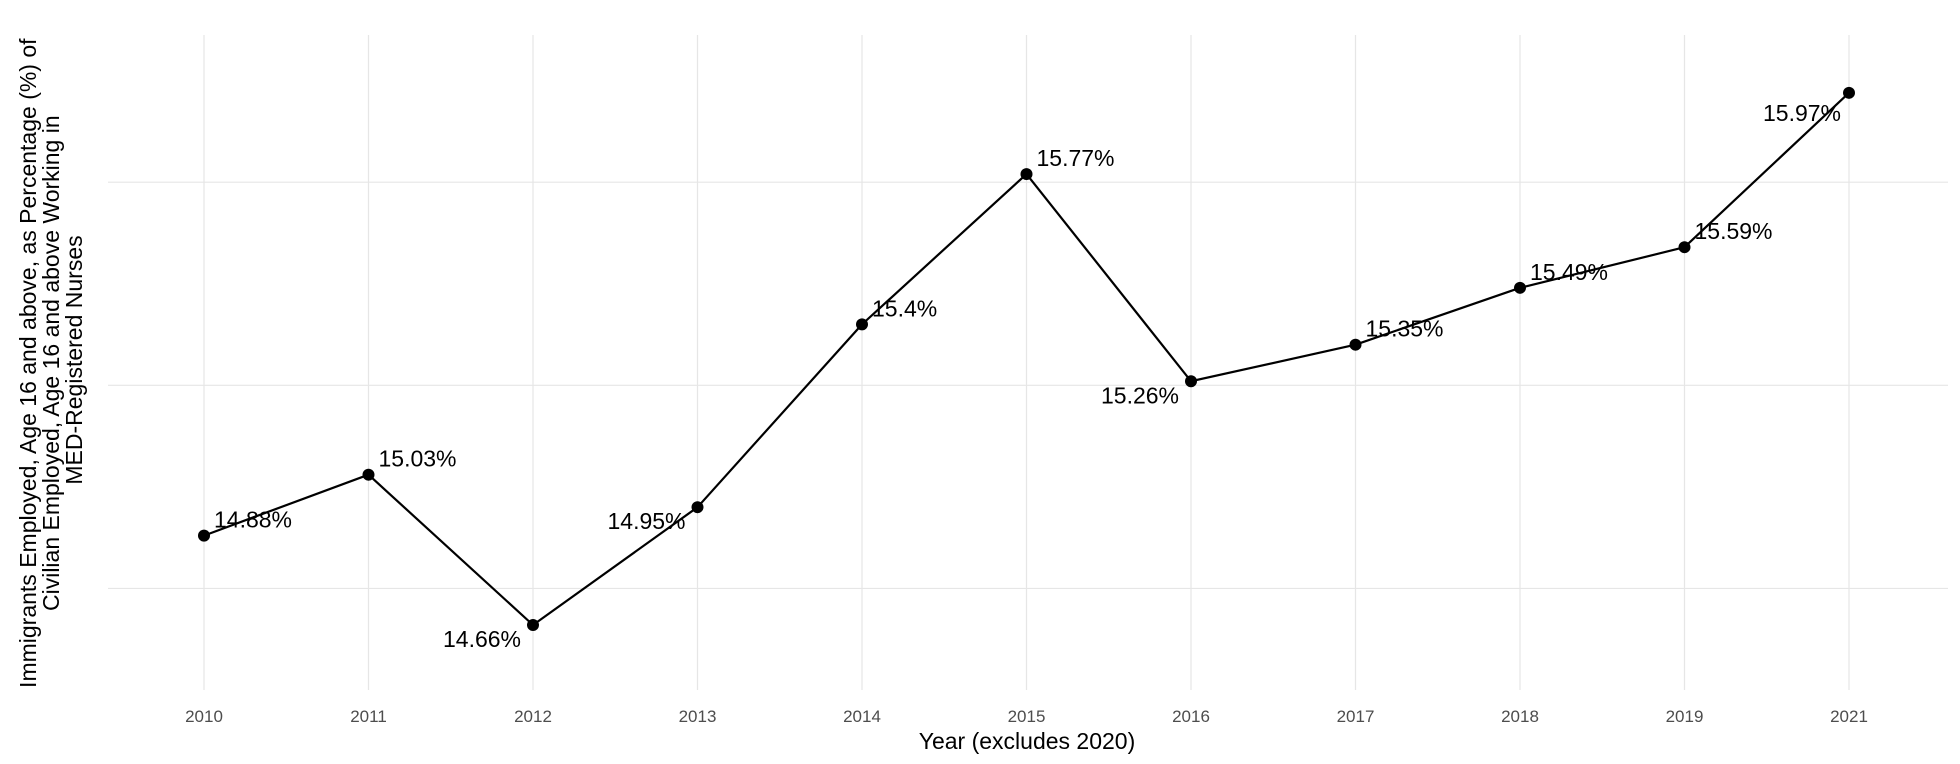  I want to click on data-label: 15.03%, so click(418, 459).